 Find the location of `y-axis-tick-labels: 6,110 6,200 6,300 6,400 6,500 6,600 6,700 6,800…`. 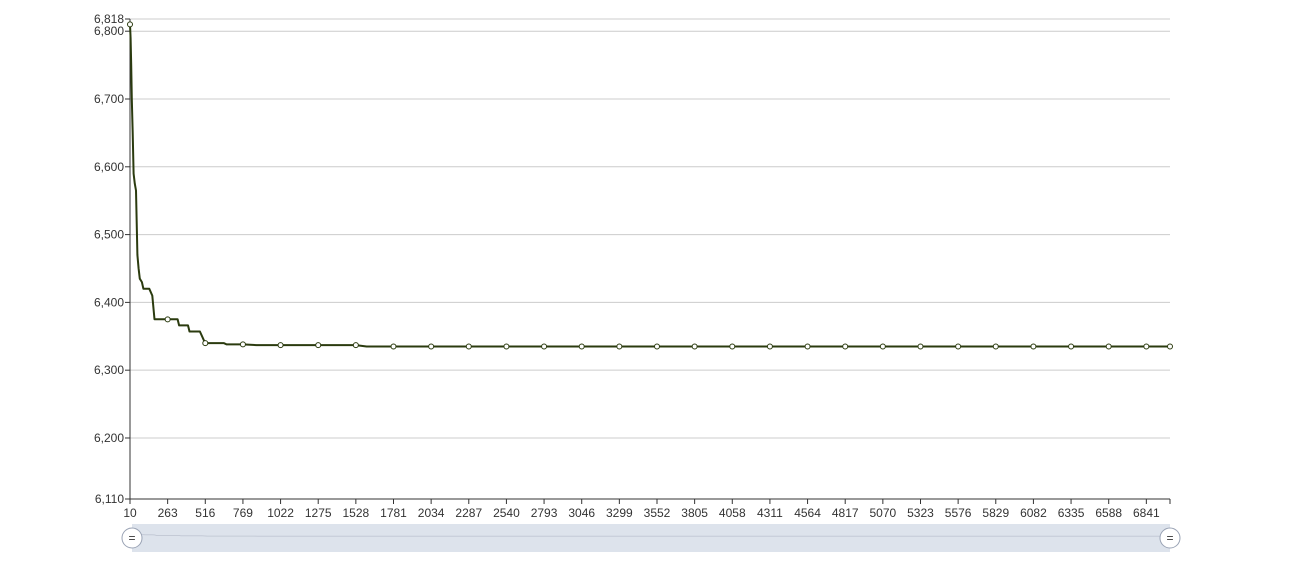

y-axis-tick-labels: 6,110 6,200 6,300 6,400 6,500 6,600 6,700 6,800… is located at coordinates (109, 259).